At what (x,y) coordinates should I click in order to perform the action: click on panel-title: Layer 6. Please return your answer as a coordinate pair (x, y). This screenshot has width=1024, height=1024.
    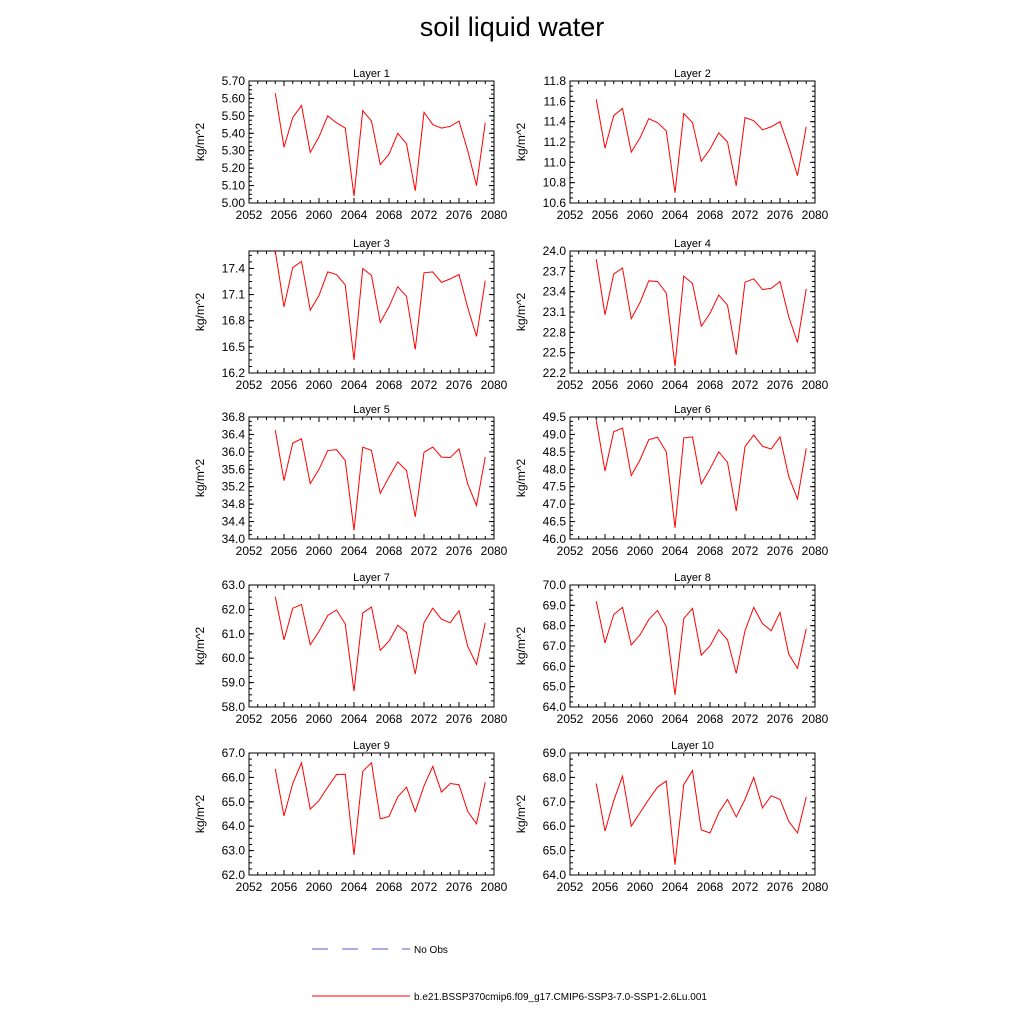
    Looking at the image, I should click on (692, 410).